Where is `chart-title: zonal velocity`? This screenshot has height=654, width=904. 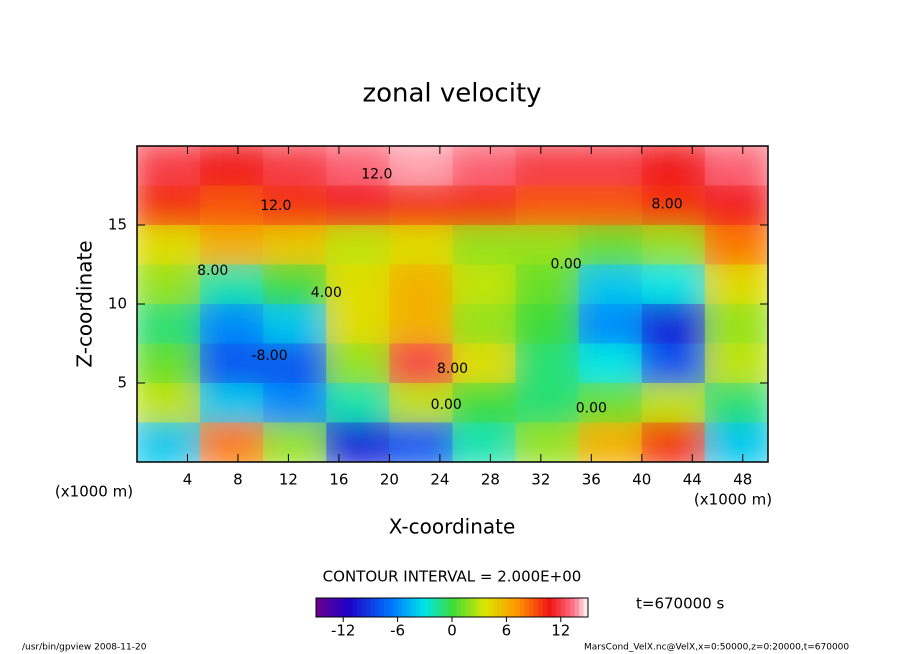 chart-title: zonal velocity is located at coordinates (451, 94).